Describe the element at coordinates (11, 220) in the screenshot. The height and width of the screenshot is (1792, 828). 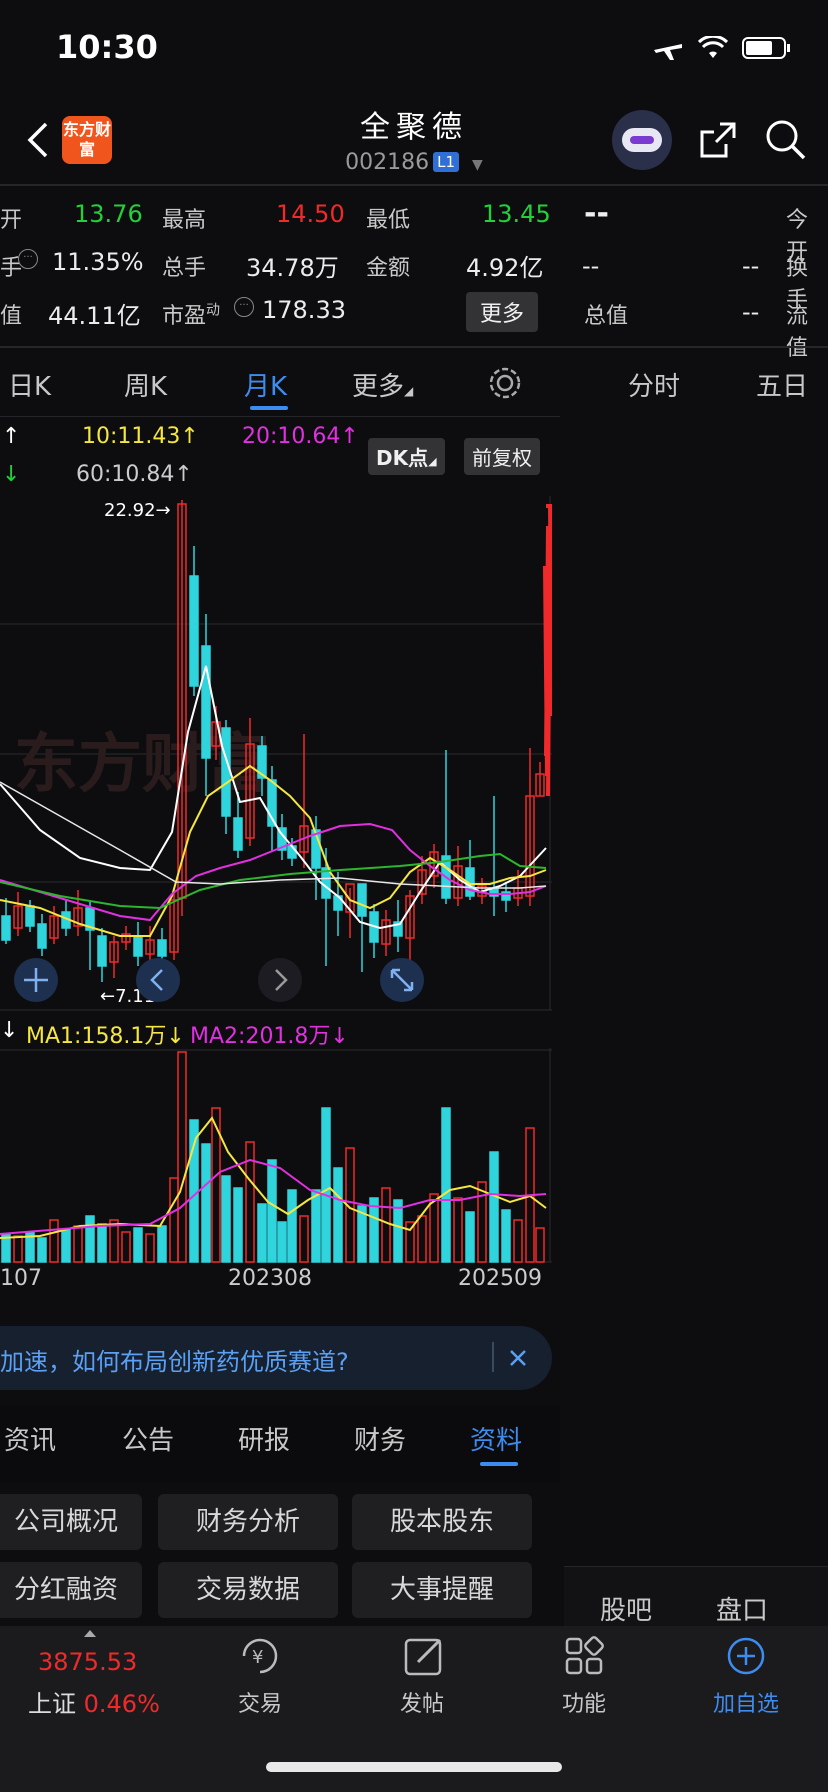
I see `open-label: 开` at that location.